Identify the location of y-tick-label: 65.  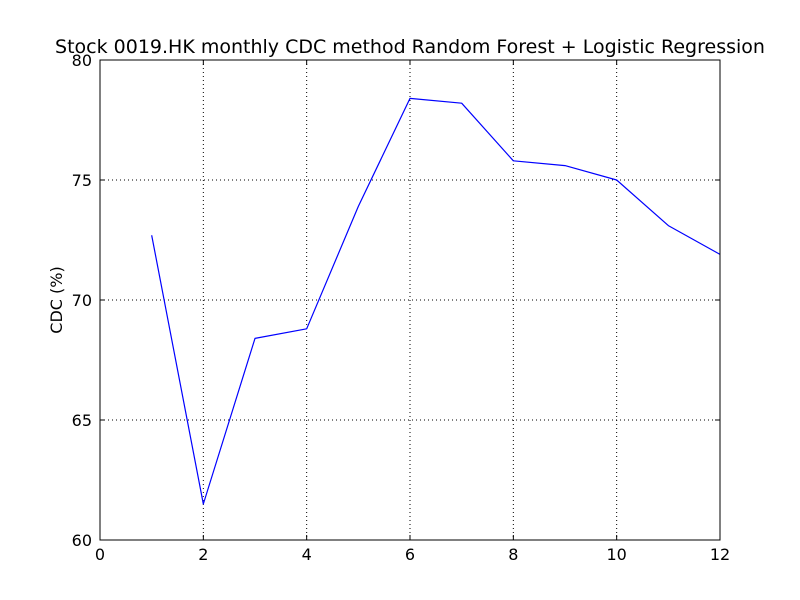
(82, 420).